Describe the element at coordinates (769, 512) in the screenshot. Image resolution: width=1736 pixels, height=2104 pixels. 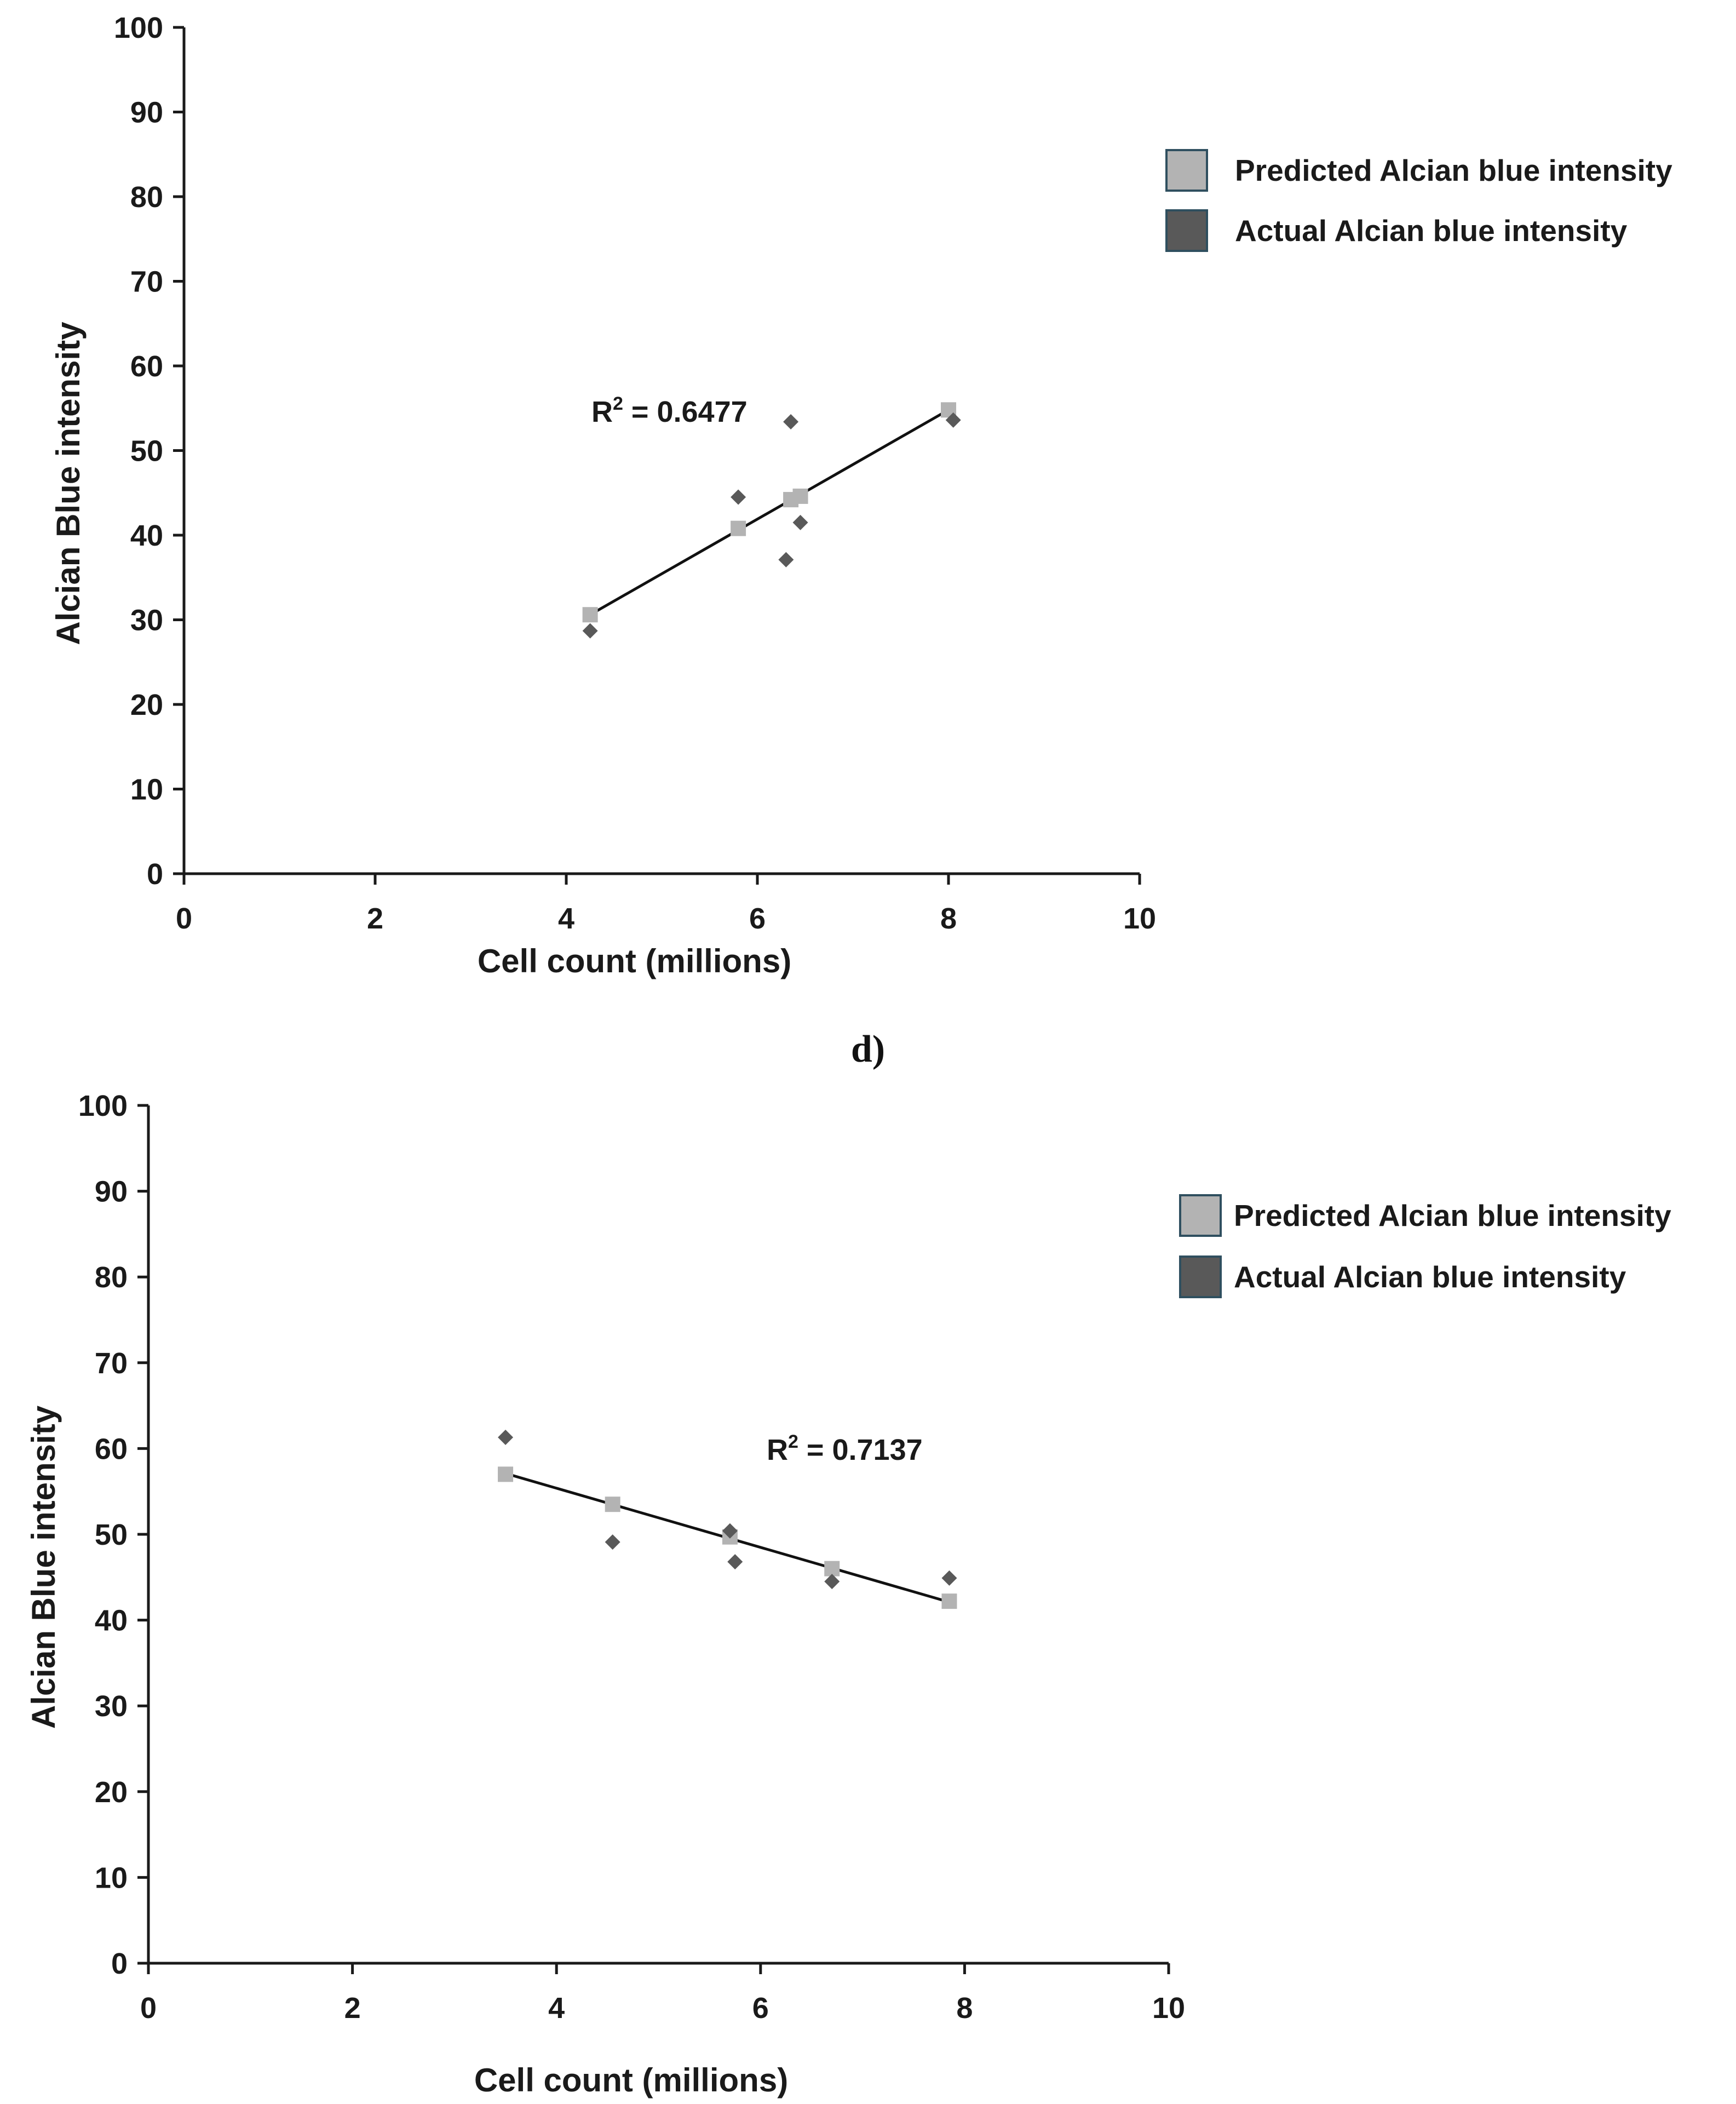
I see `trendline` at that location.